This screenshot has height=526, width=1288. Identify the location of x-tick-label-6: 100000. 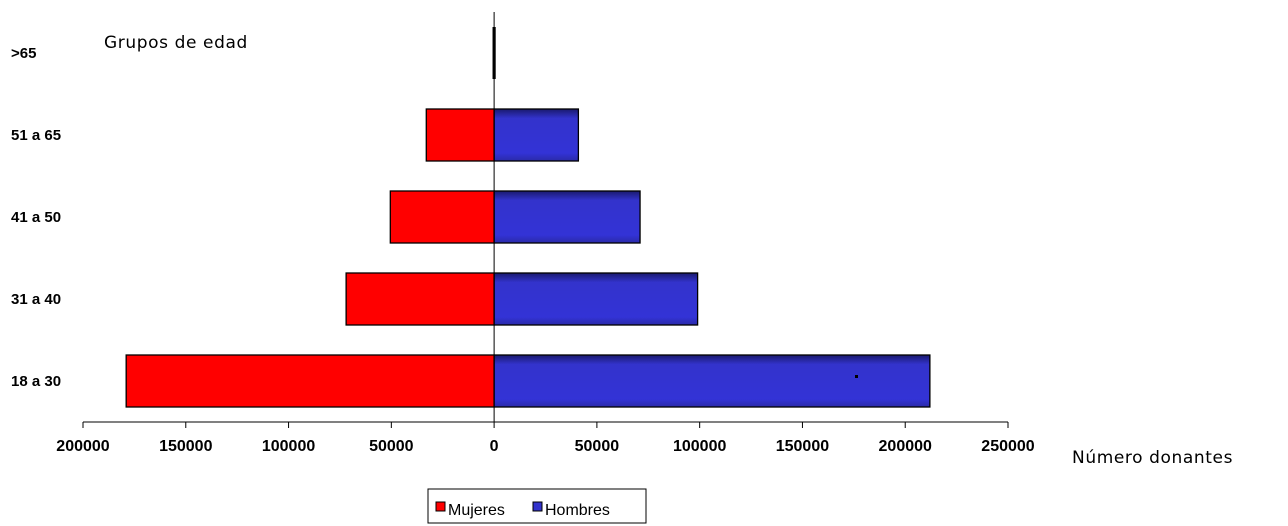
(699, 446).